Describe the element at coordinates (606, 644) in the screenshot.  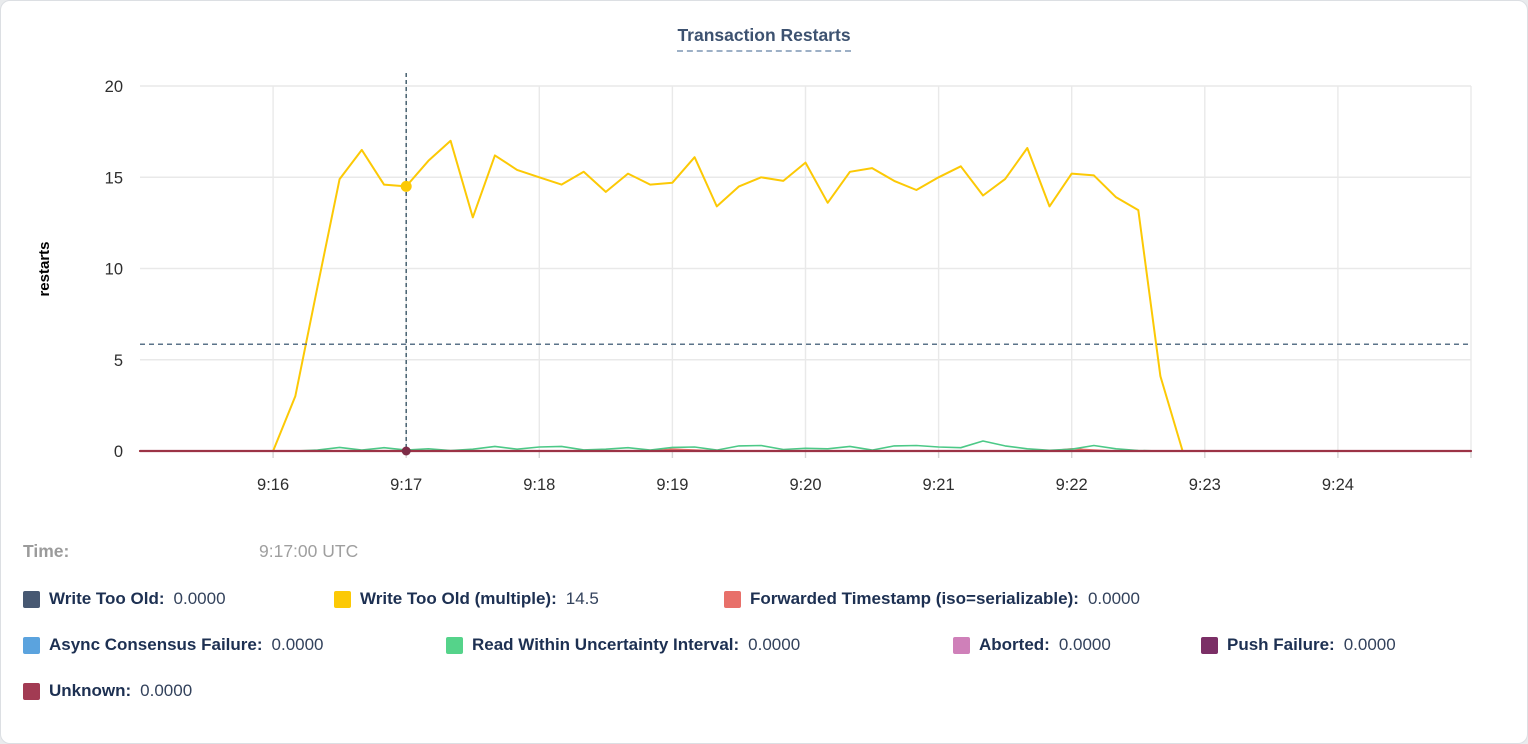
I see `legend-label: Read Within Uncertainty Interval:` at that location.